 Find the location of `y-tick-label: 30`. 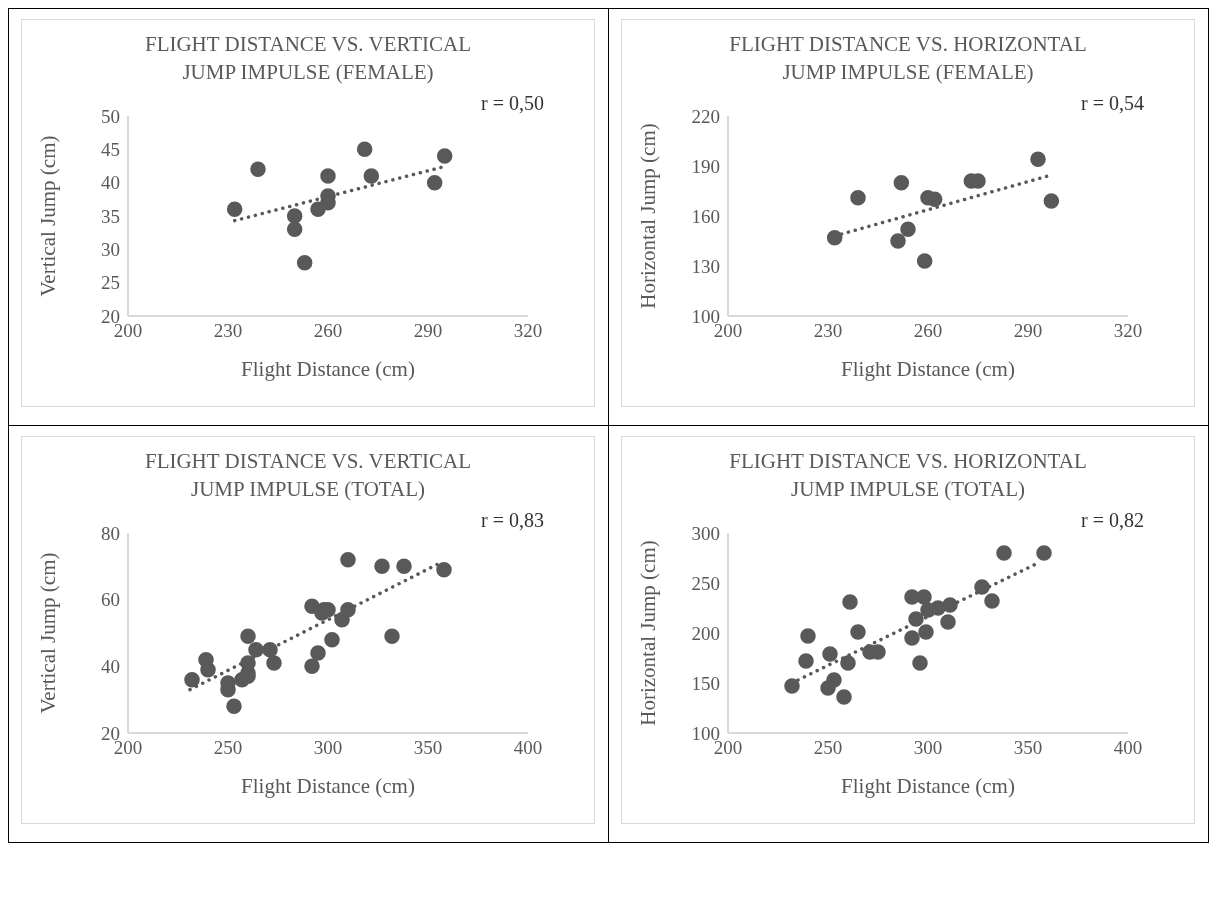

y-tick-label: 30 is located at coordinates (110, 250).